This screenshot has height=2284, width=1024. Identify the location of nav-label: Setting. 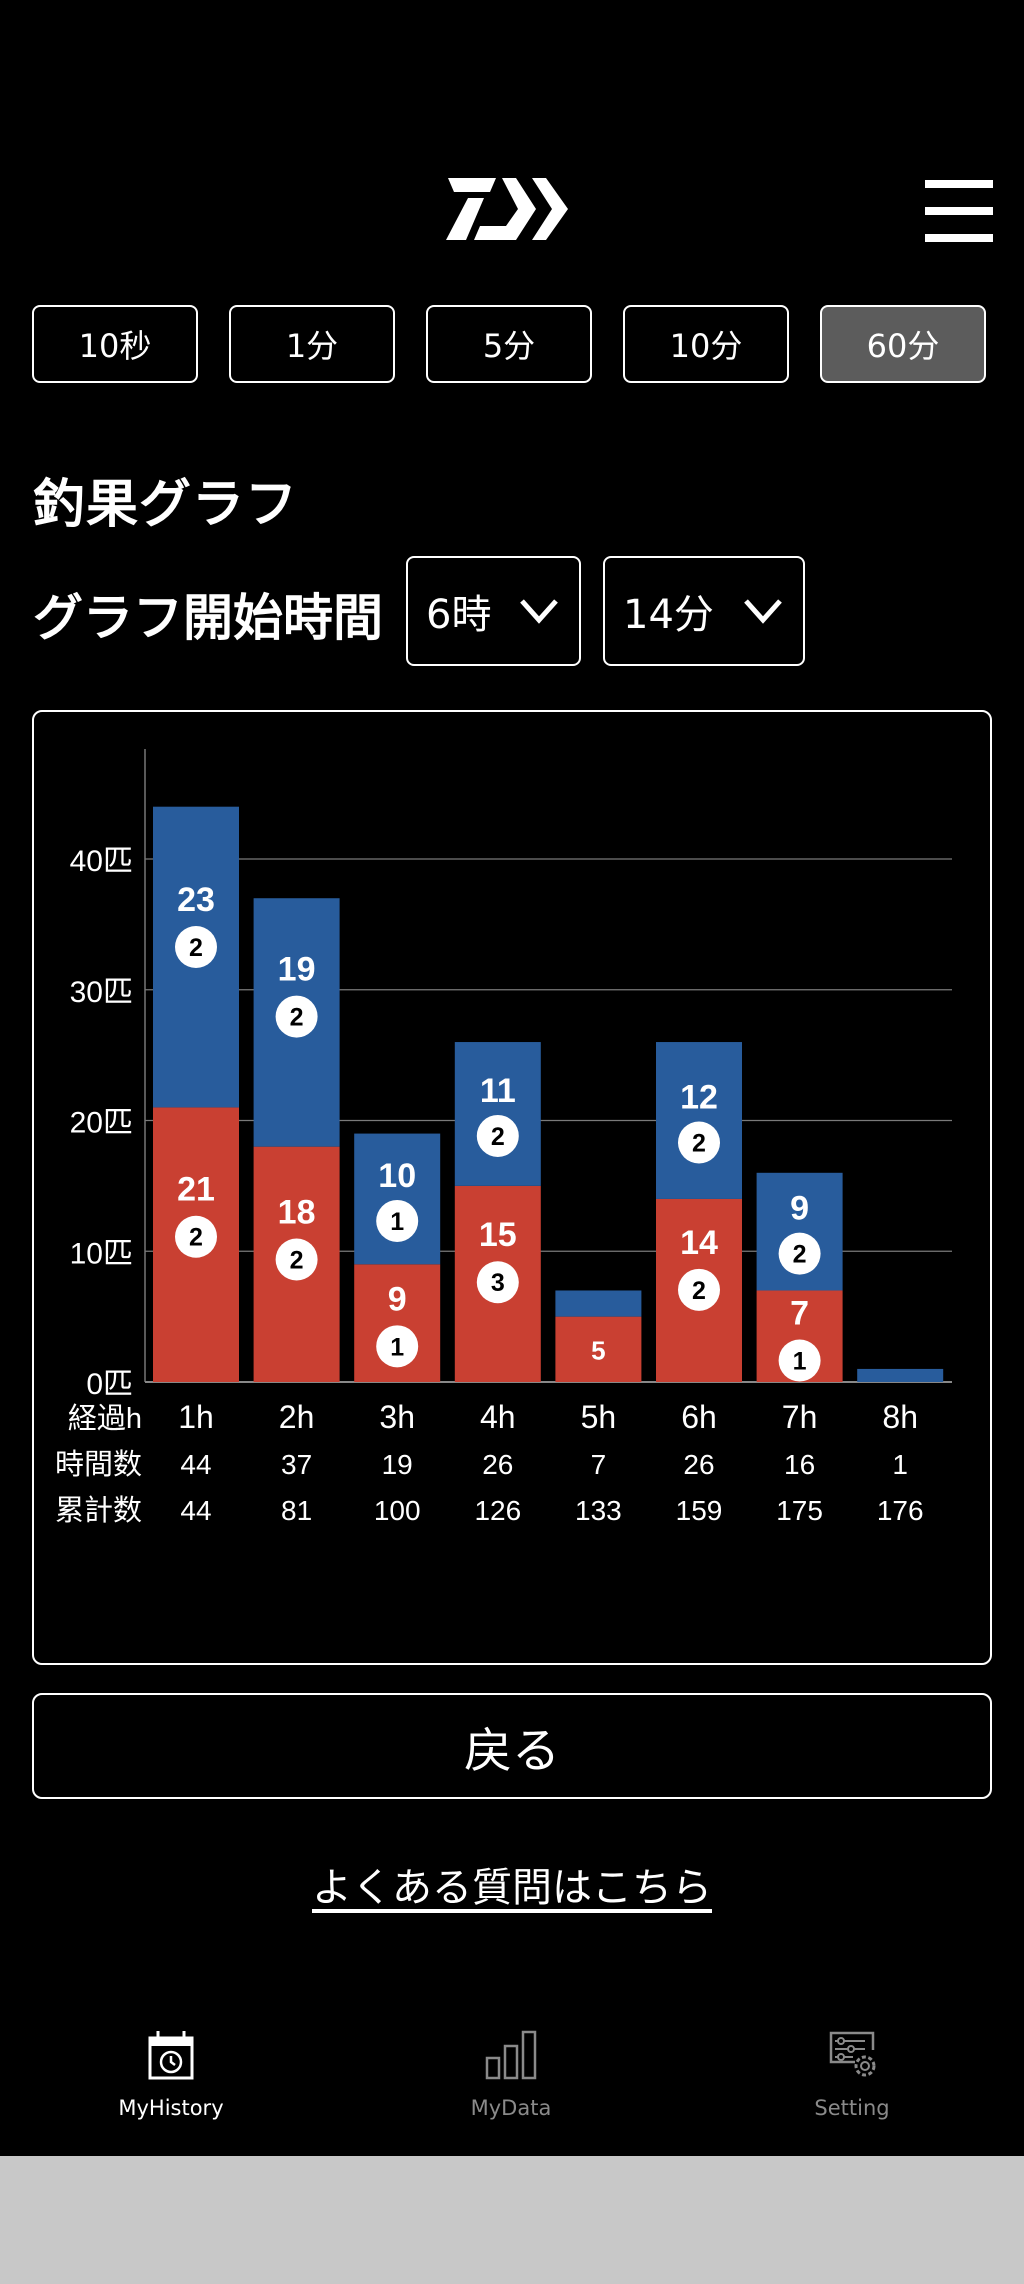
(852, 2108).